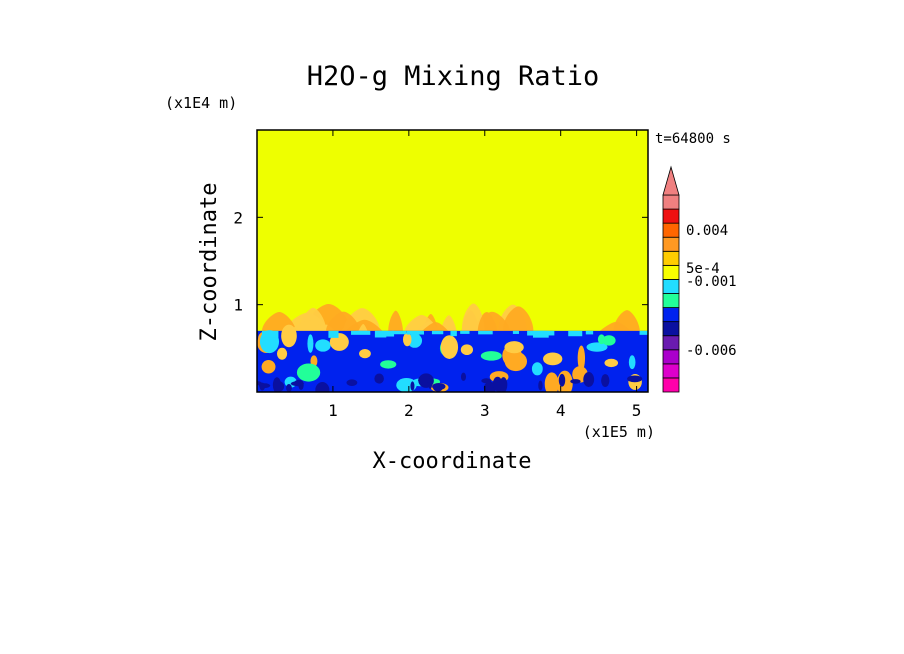  Describe the element at coordinates (409, 410) in the screenshot. I see `x-tick-label: 2` at that location.